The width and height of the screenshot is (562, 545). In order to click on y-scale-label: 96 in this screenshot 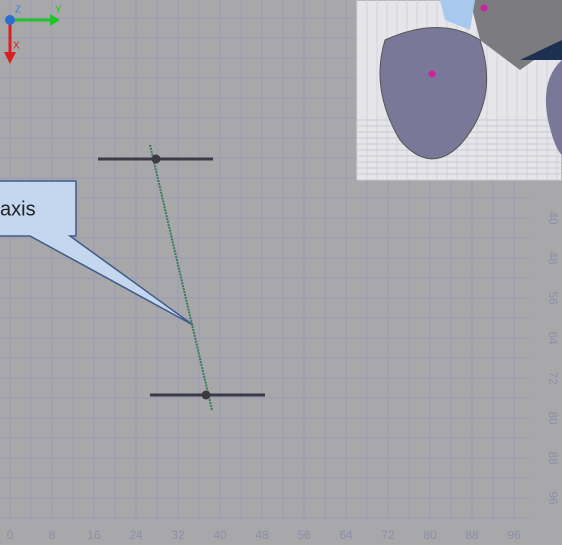, I will do `click(553, 498)`.